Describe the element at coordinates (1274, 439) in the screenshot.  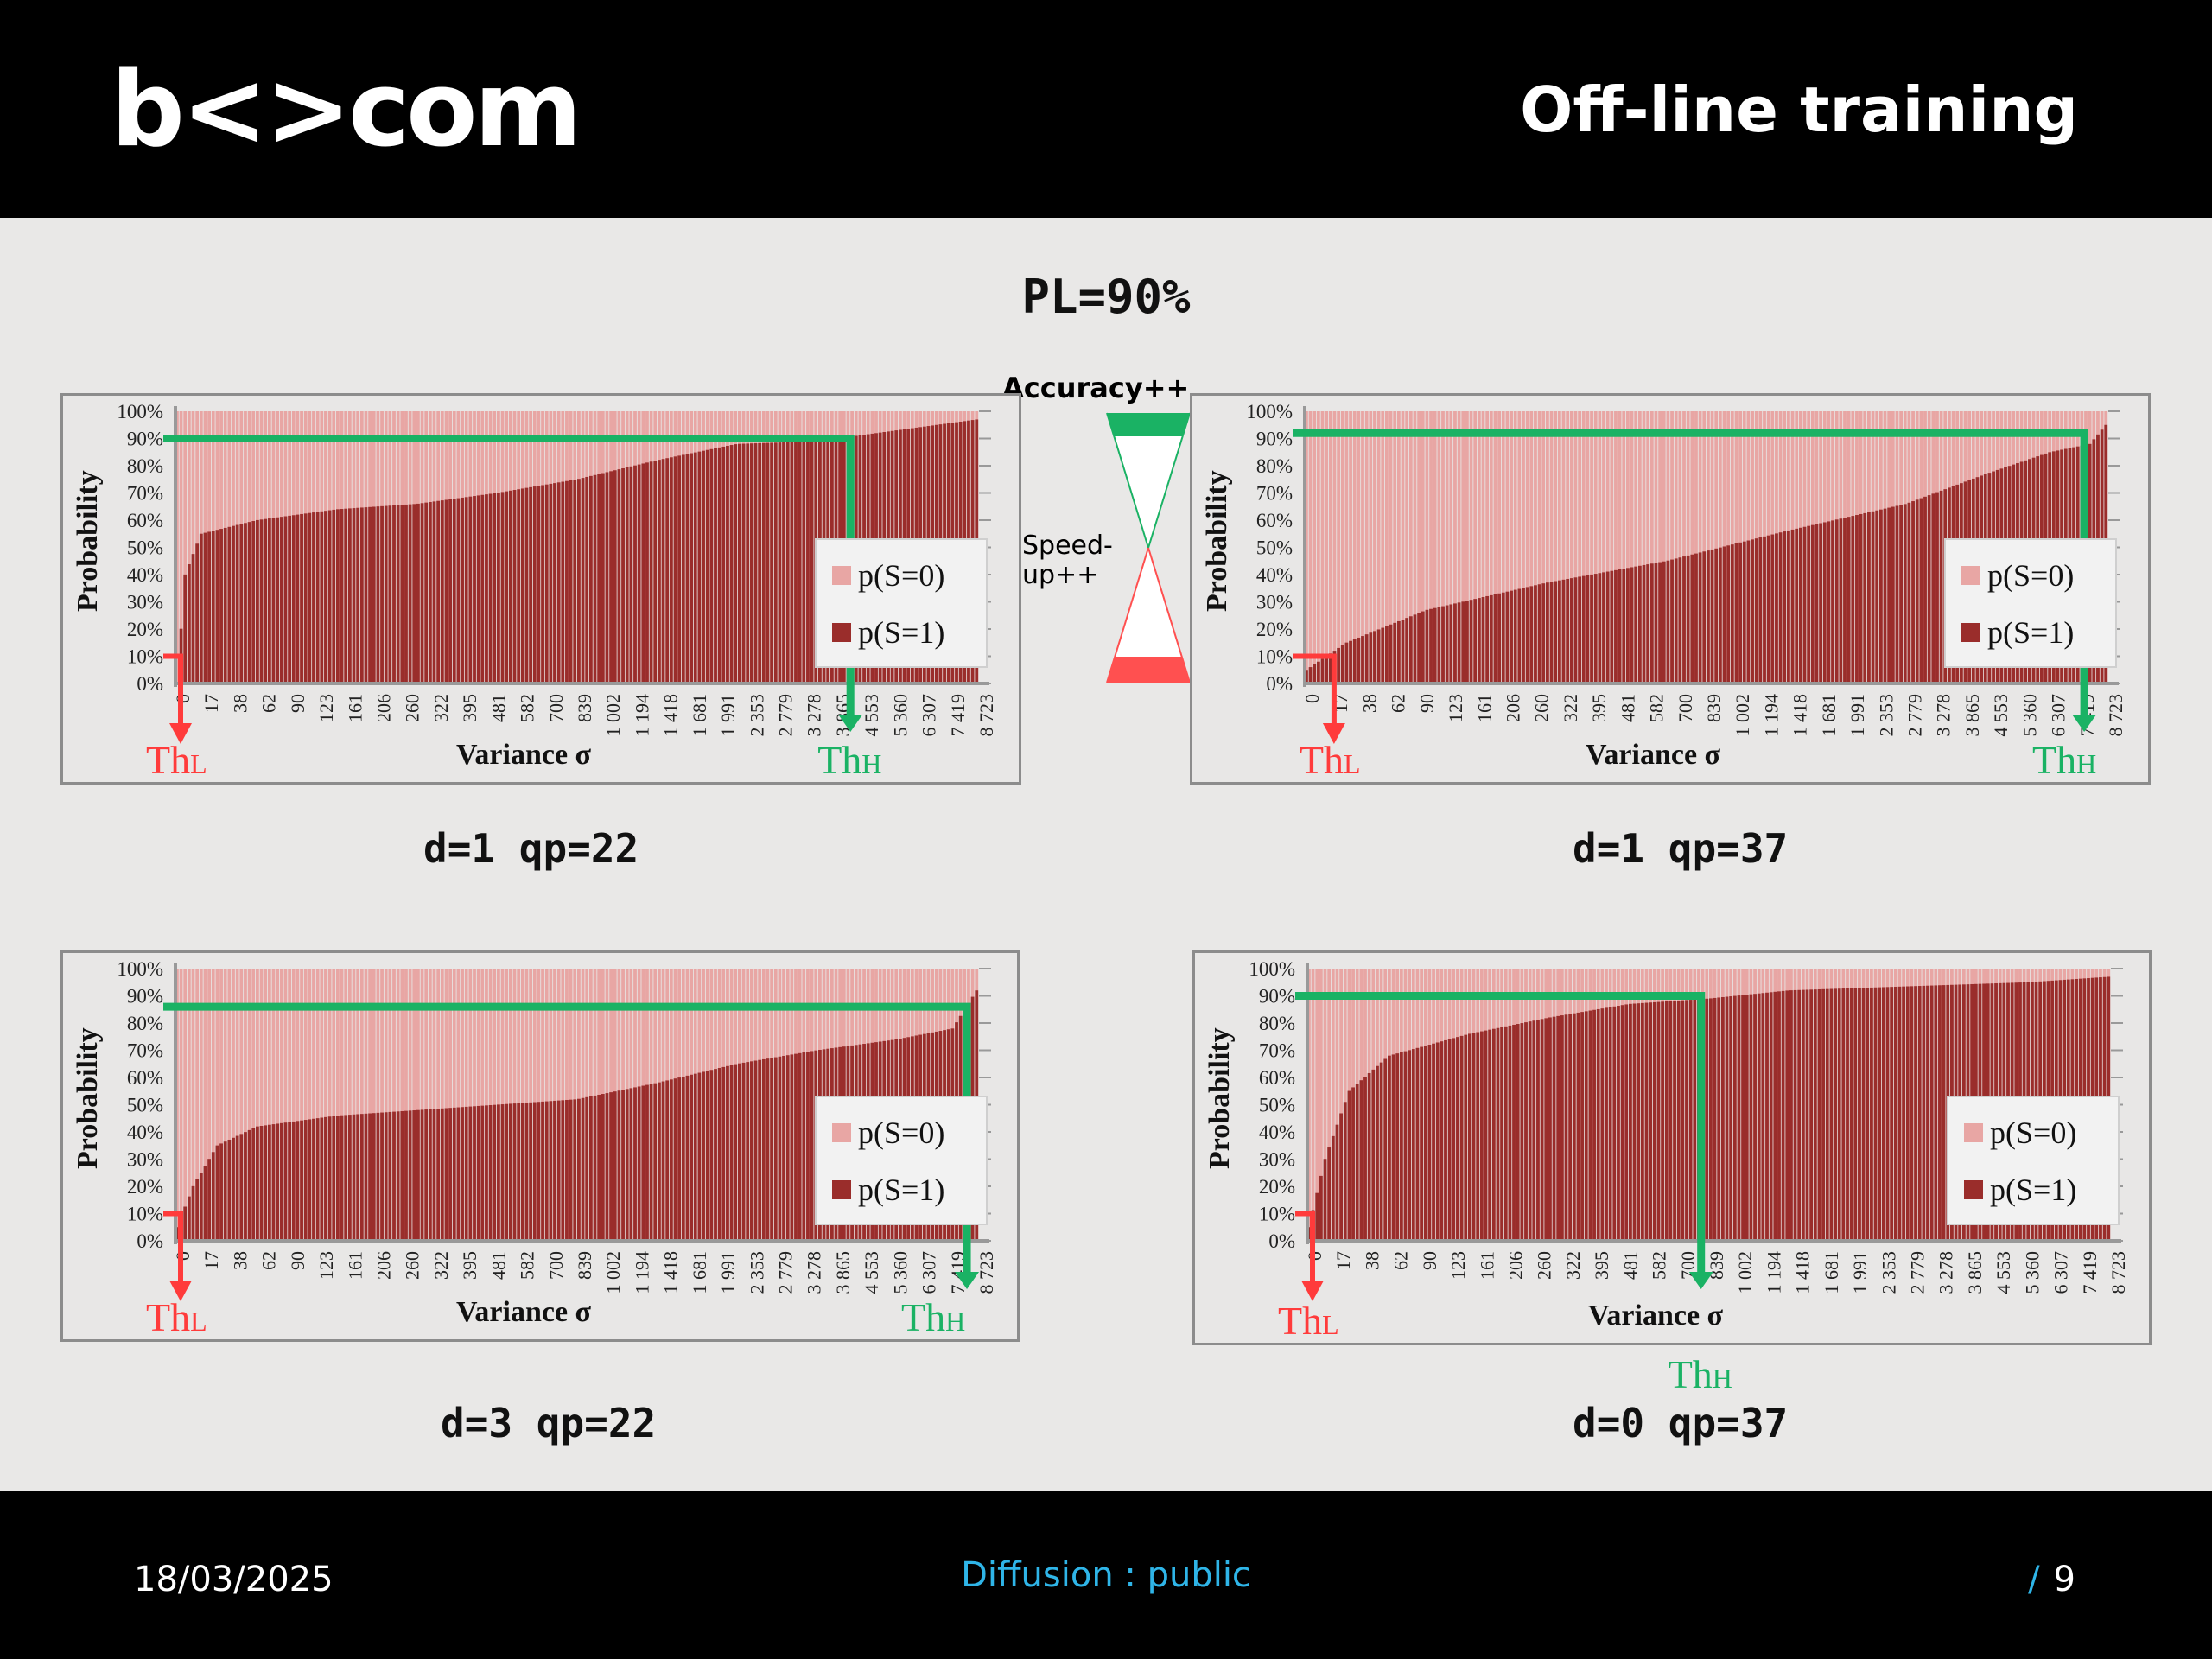
I see `y-tick-label: 90%` at that location.